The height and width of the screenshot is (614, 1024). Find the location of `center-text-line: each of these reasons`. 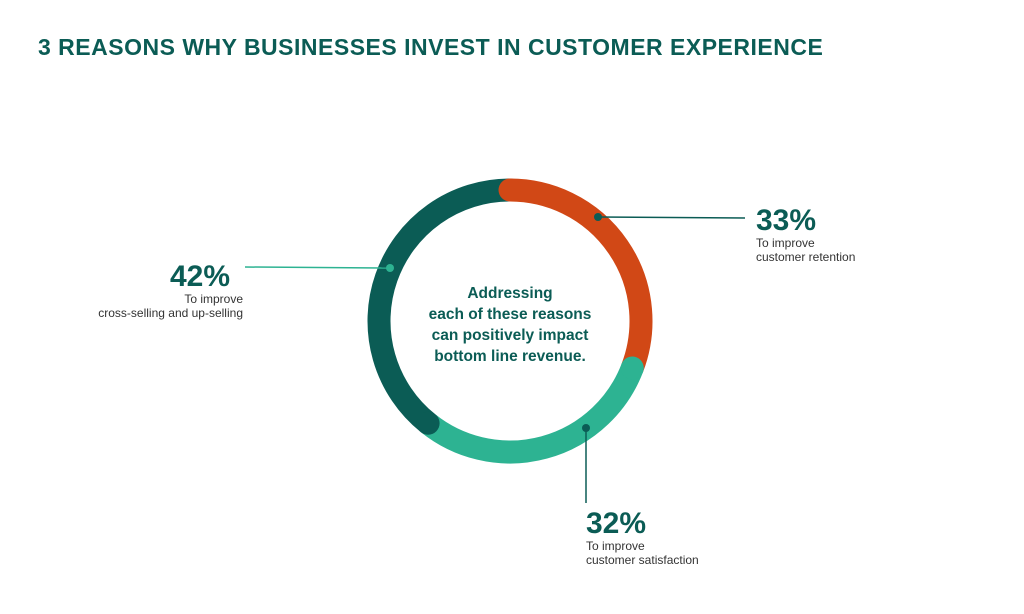

center-text-line: each of these reasons is located at coordinates (510, 314).